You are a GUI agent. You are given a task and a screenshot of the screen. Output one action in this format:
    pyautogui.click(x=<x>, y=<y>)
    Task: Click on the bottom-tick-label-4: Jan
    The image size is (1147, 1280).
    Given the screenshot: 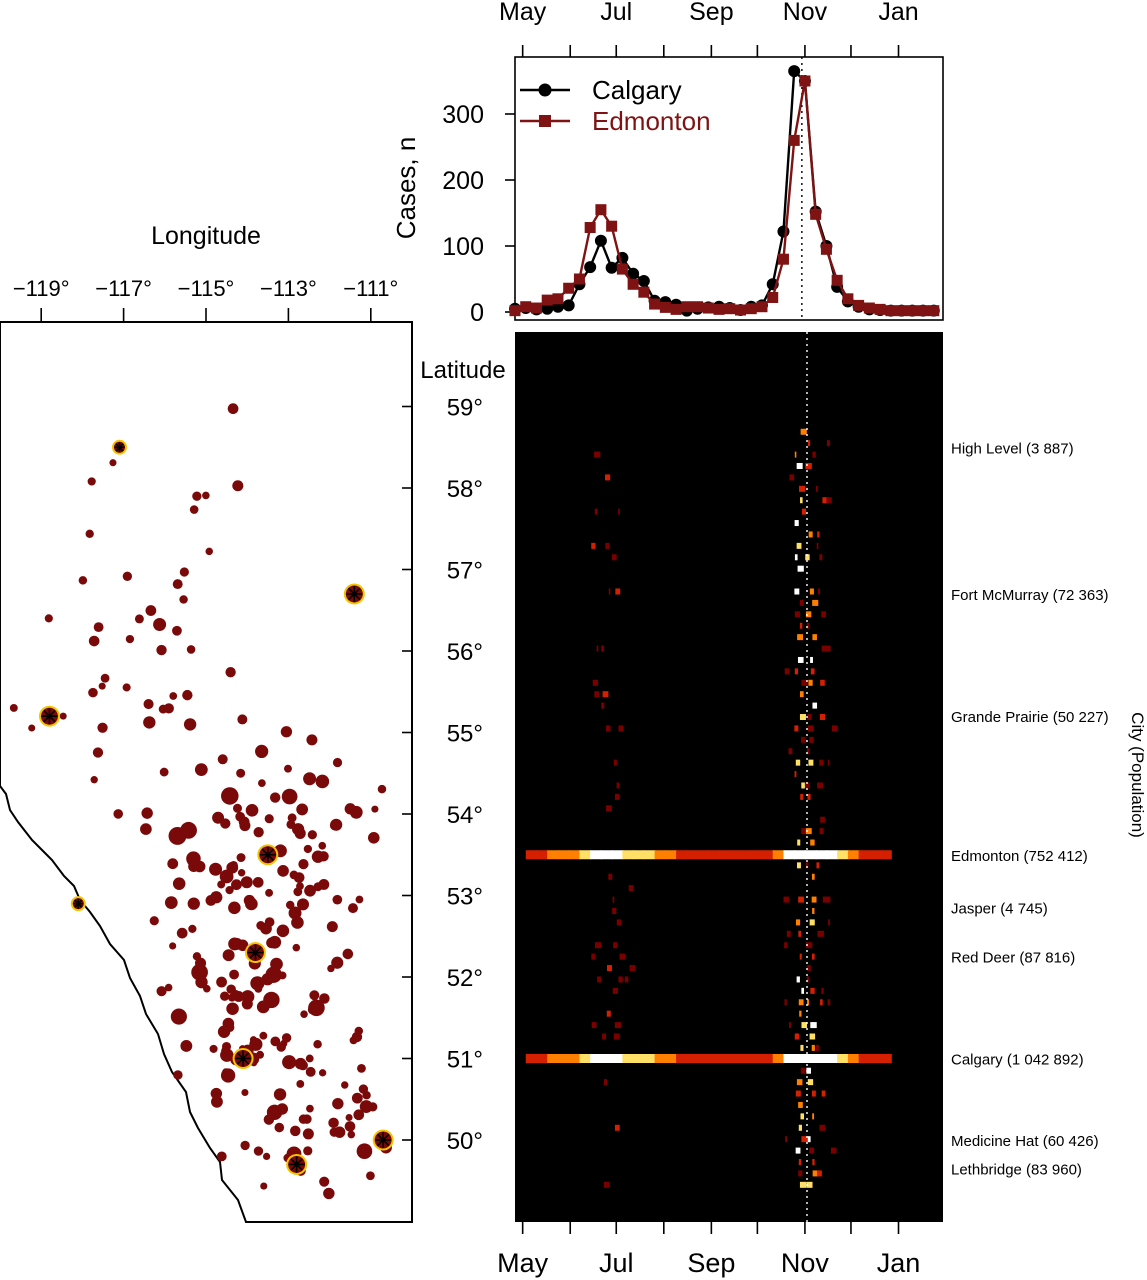 What is the action you would take?
    pyautogui.click(x=899, y=1263)
    